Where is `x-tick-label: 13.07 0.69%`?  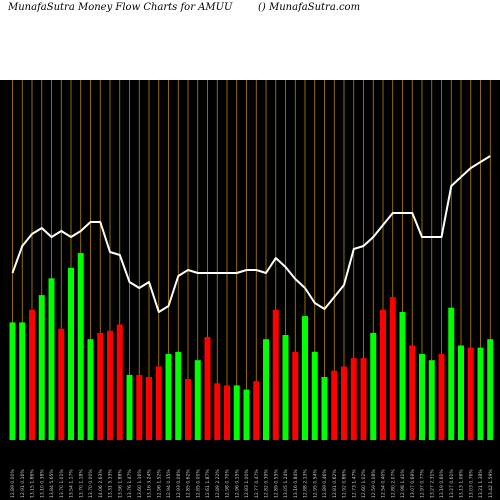 x-tick-label: 13.07 0.69% is located at coordinates (413, 483).